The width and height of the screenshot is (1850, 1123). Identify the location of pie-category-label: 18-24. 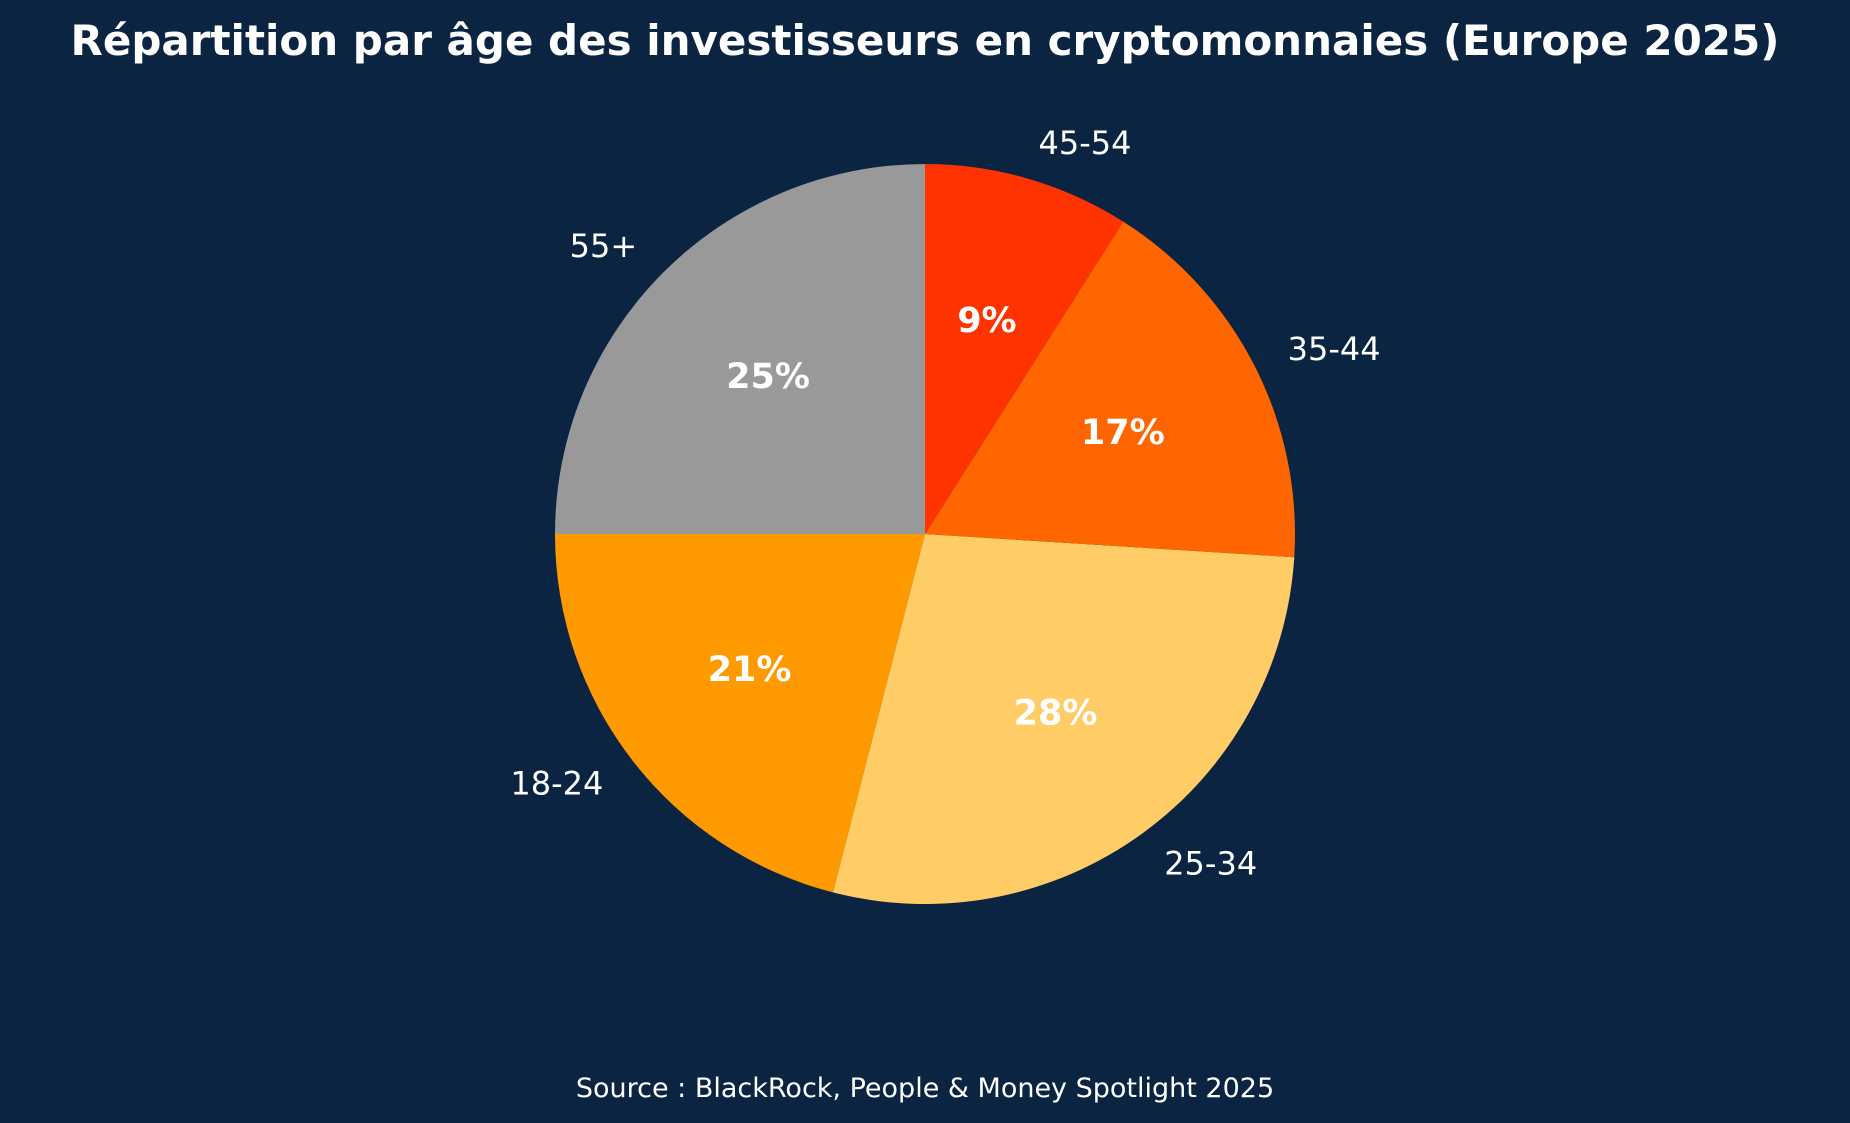
(556, 784).